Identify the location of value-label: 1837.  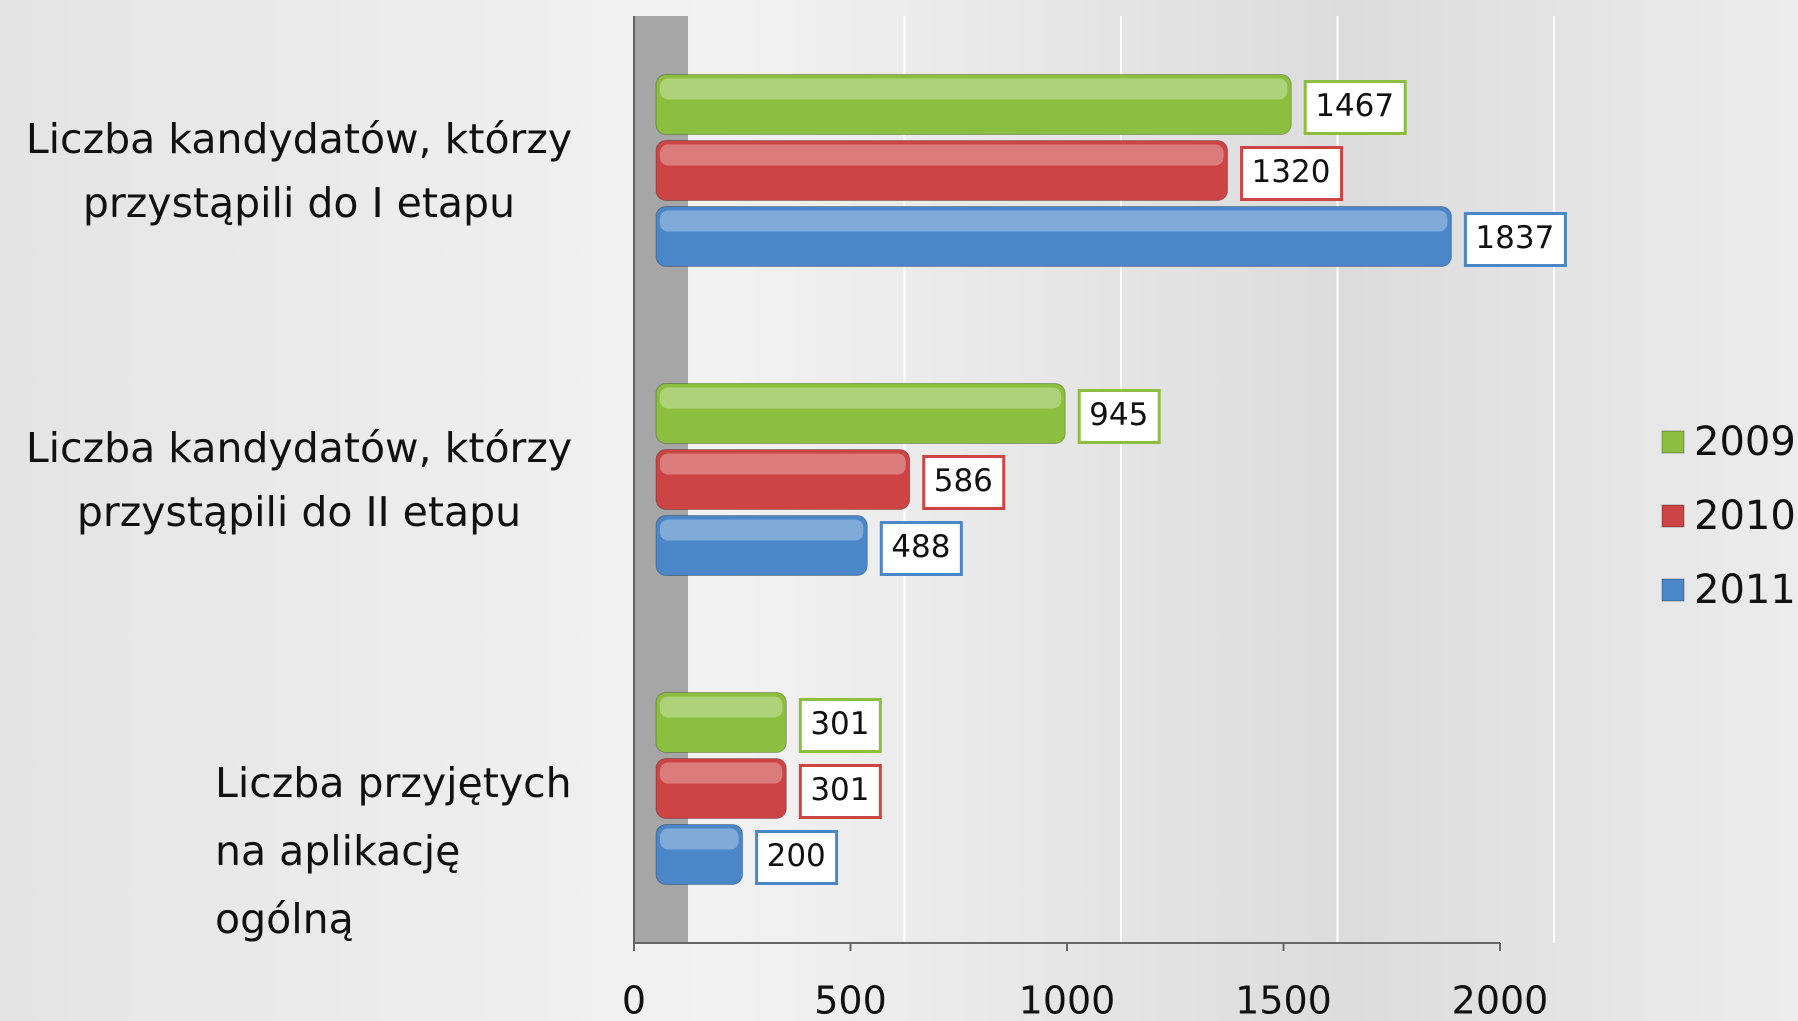
(1514, 238).